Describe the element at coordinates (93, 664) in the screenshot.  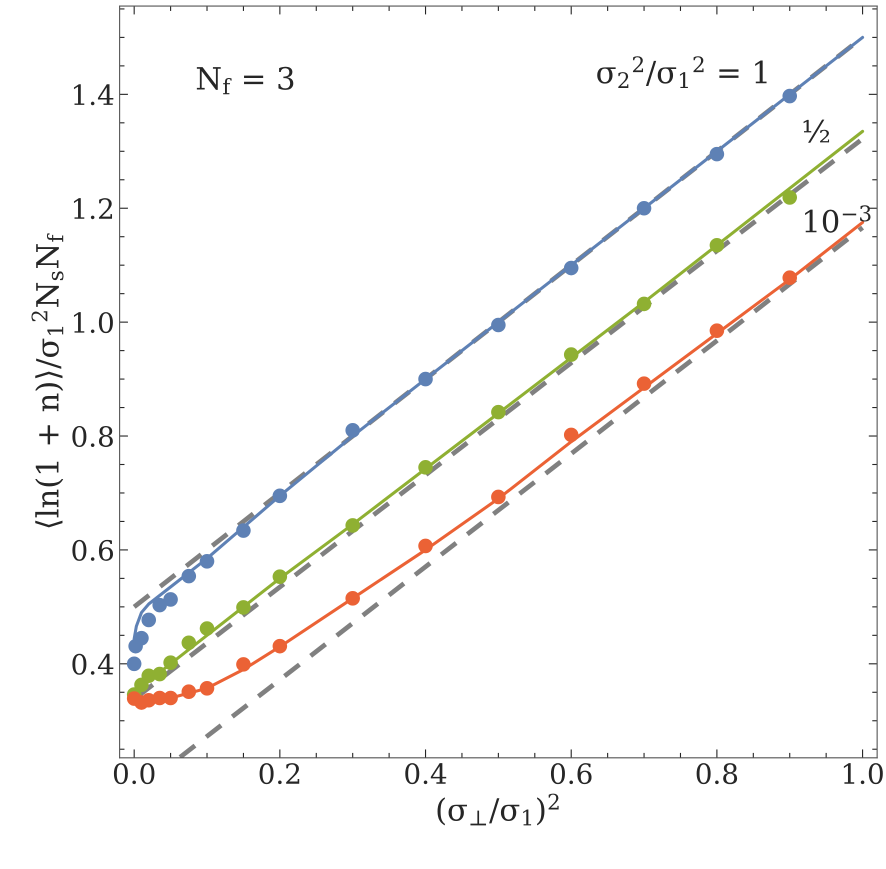
I see `y-tick-label: 0.4` at that location.